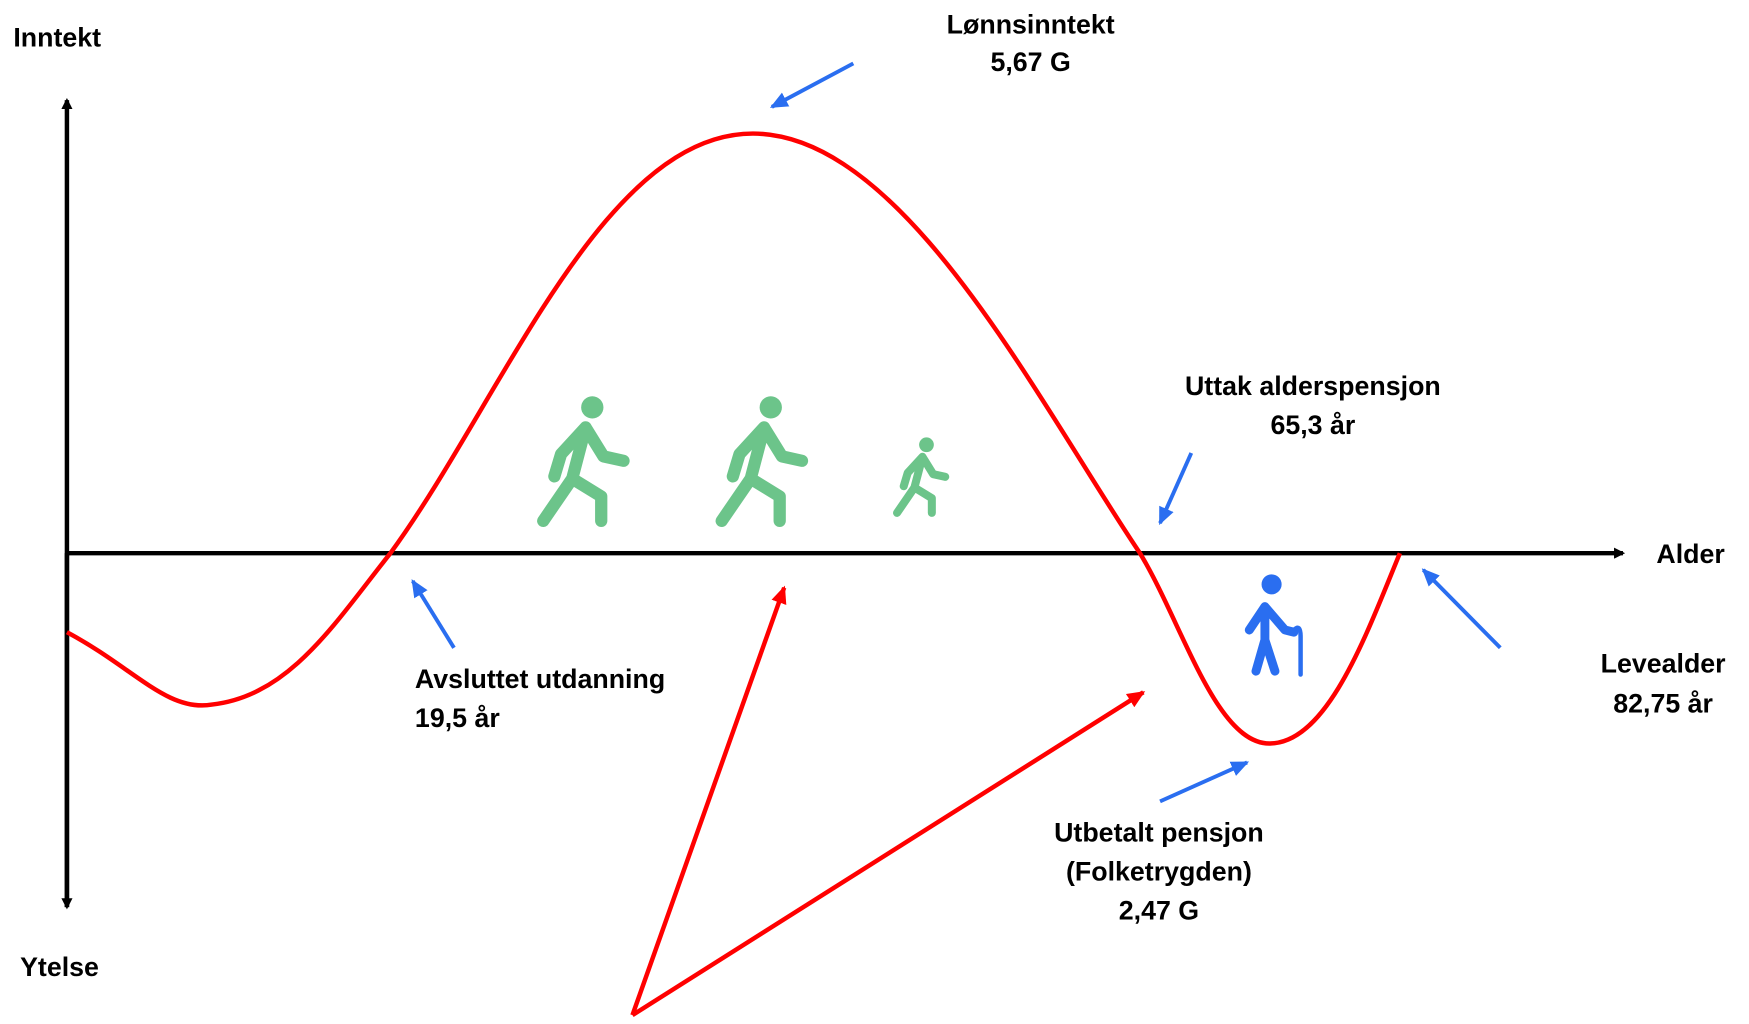 Image resolution: width=1749 pixels, height=1024 pixels. Describe the element at coordinates (1663, 663) in the screenshot. I see `annotation-line: Levealder` at that location.